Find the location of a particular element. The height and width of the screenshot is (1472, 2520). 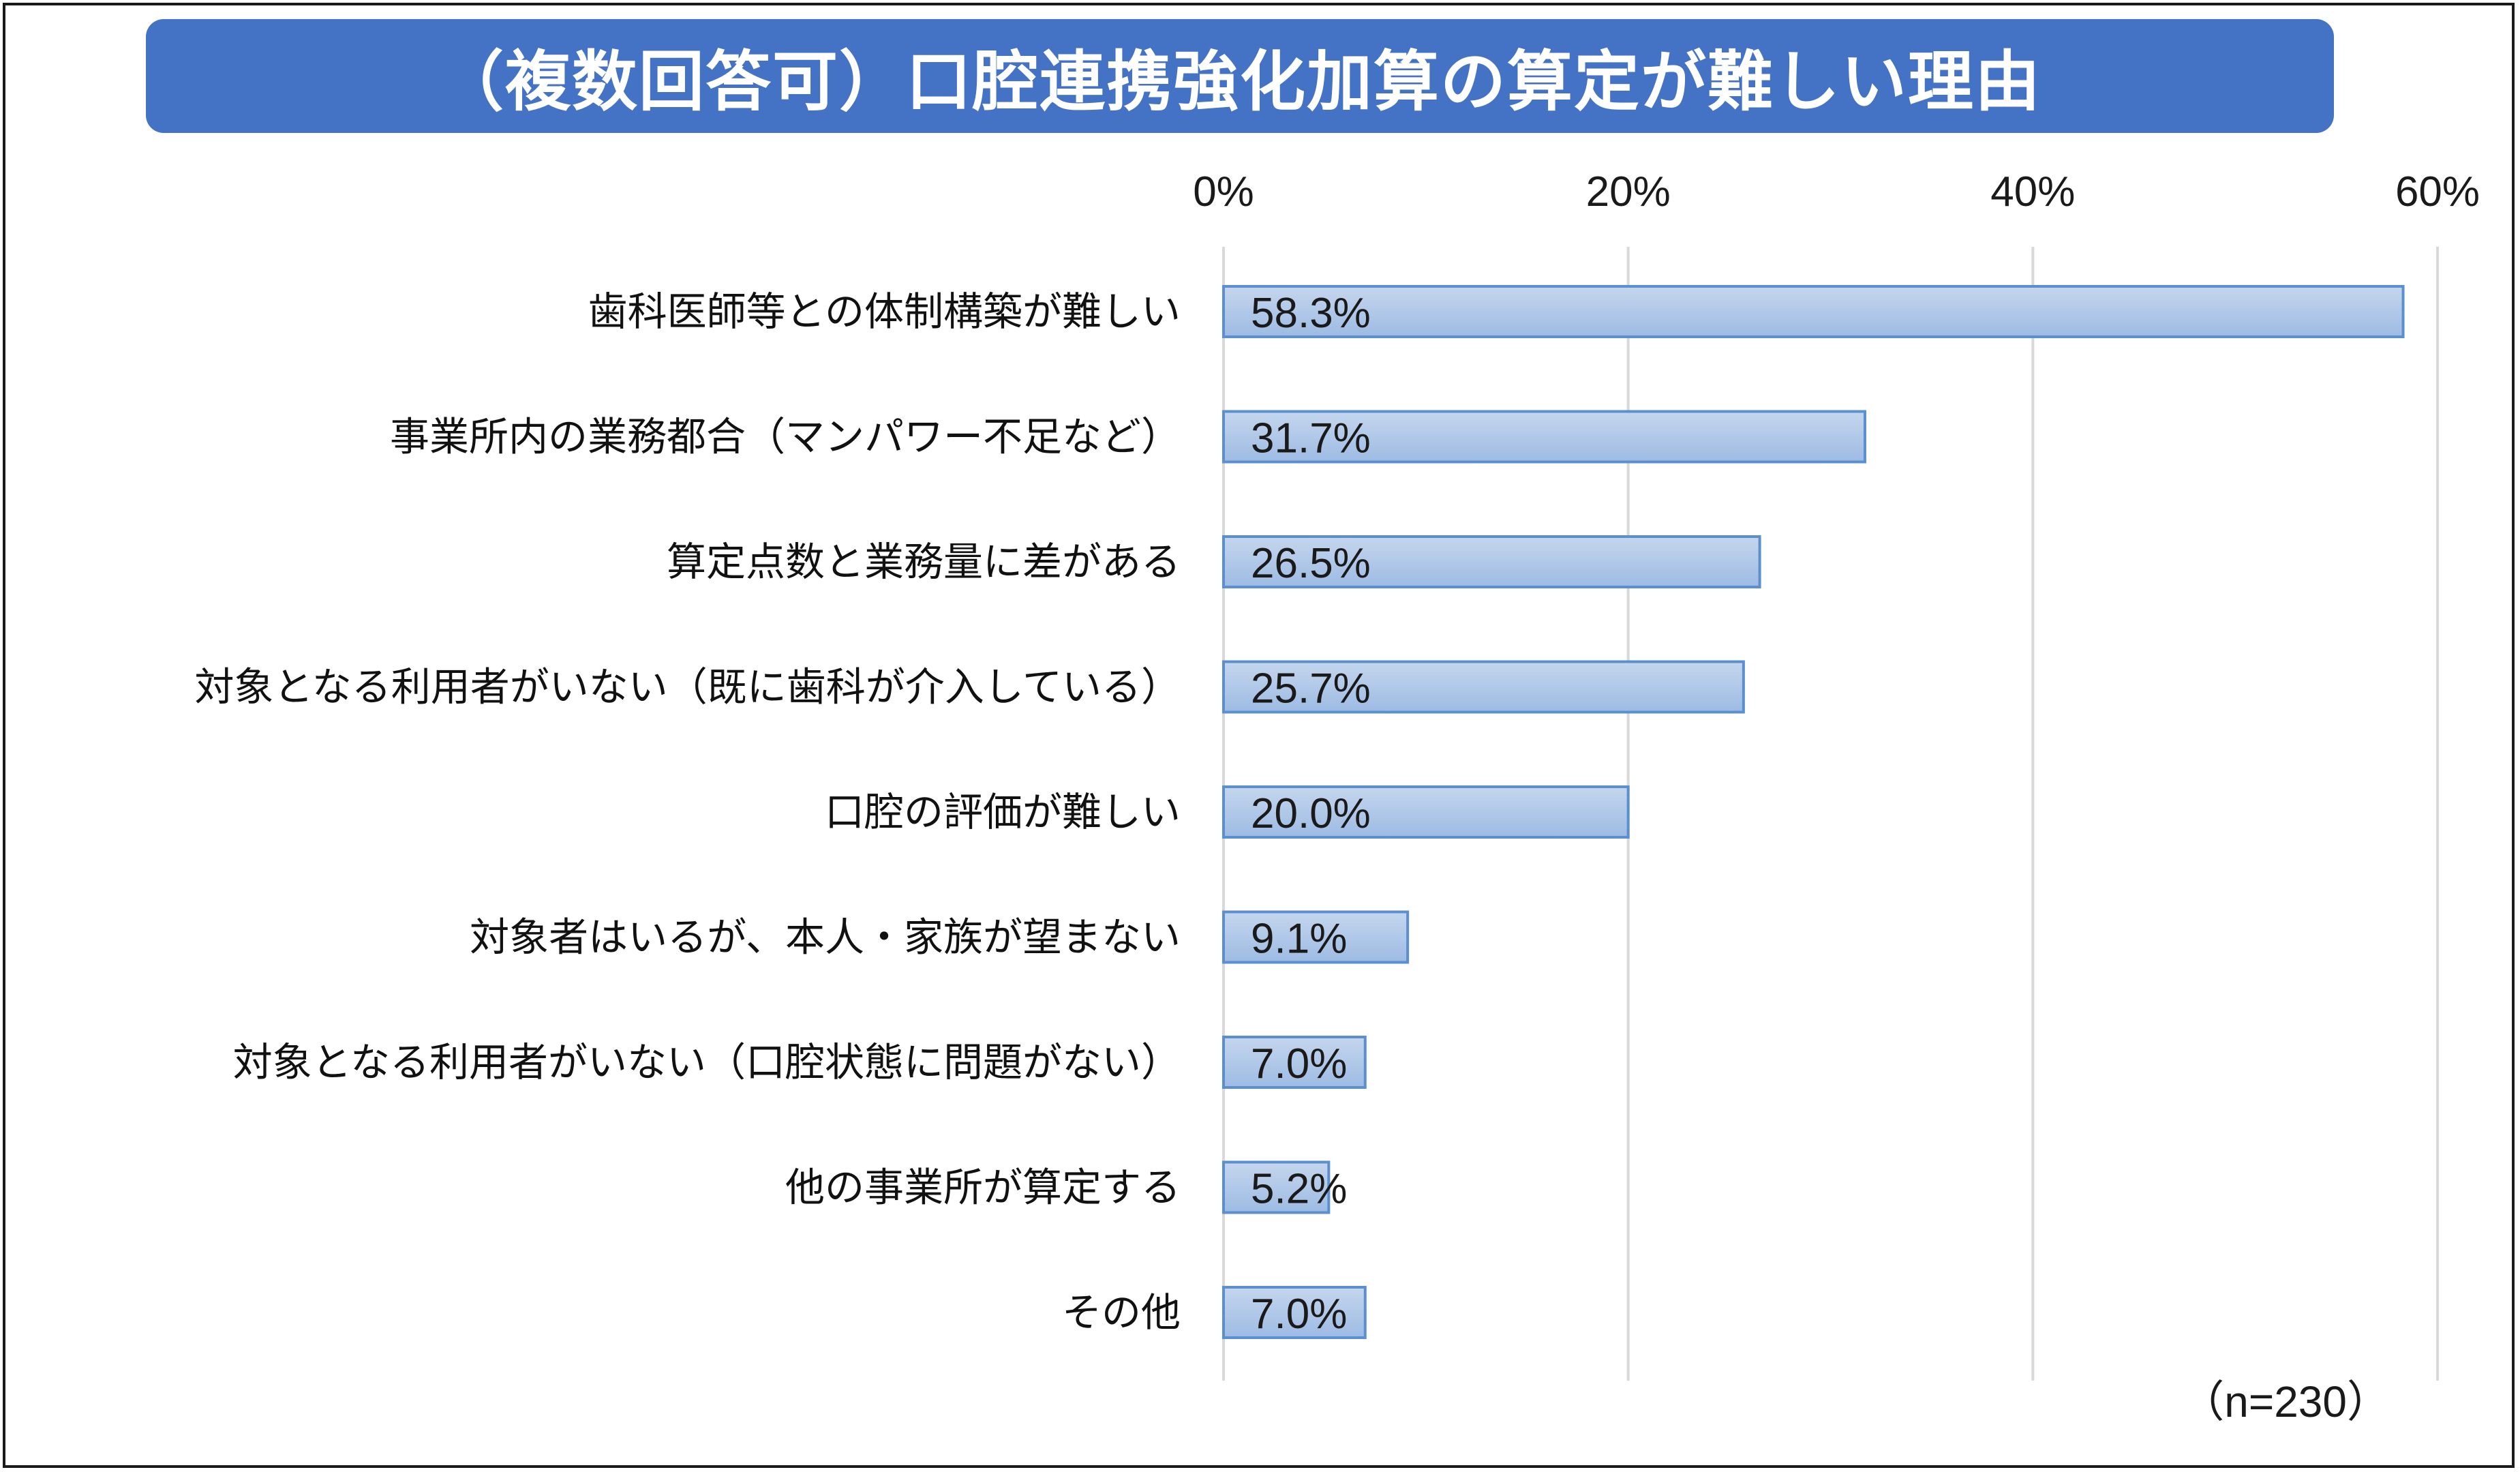

sample-size-note: （n=230） is located at coordinates (2285, 1401).